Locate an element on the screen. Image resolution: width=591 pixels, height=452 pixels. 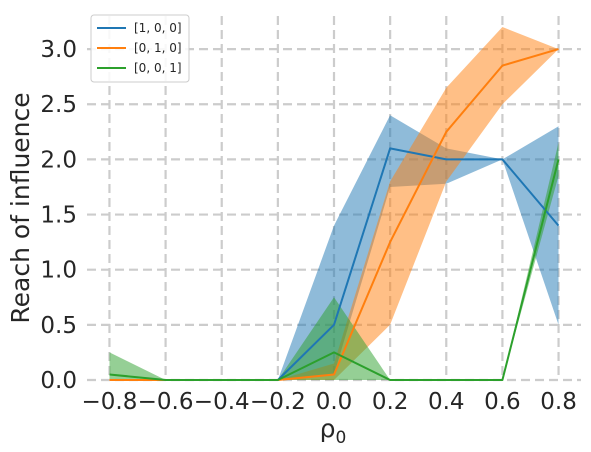
legend-entries: [1, 0, 0] [0, 1, 0] [0, 0, 1] is located at coordinates (139, 48).